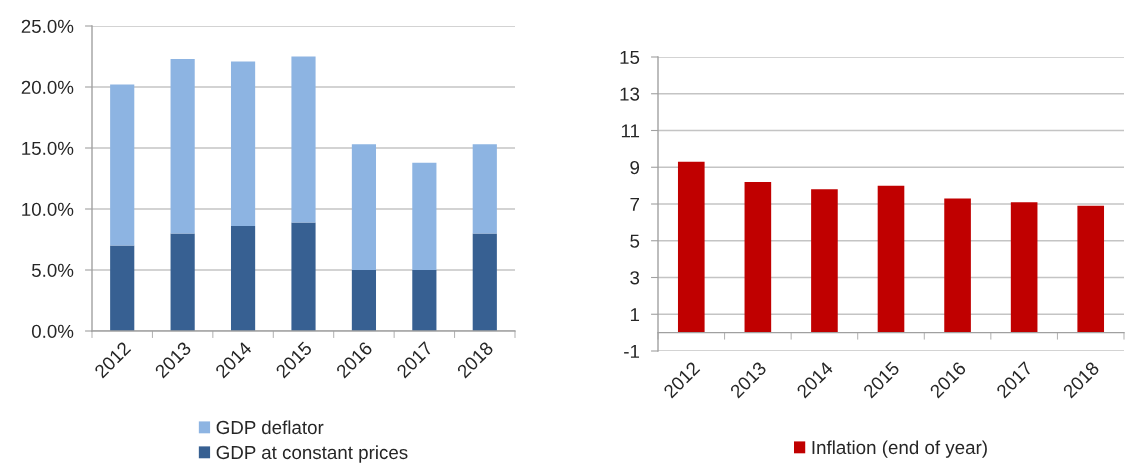 The width and height of the screenshot is (1128, 464). What do you see at coordinates (47, 87) in the screenshot?
I see `y-tick-label: 20.0%` at bounding box center [47, 87].